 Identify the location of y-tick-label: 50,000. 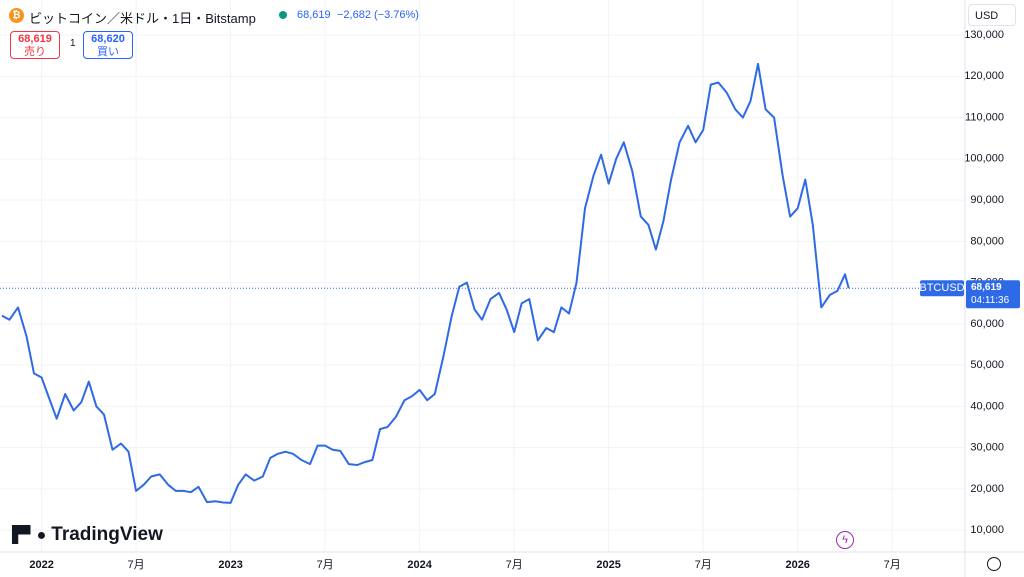
(987, 365).